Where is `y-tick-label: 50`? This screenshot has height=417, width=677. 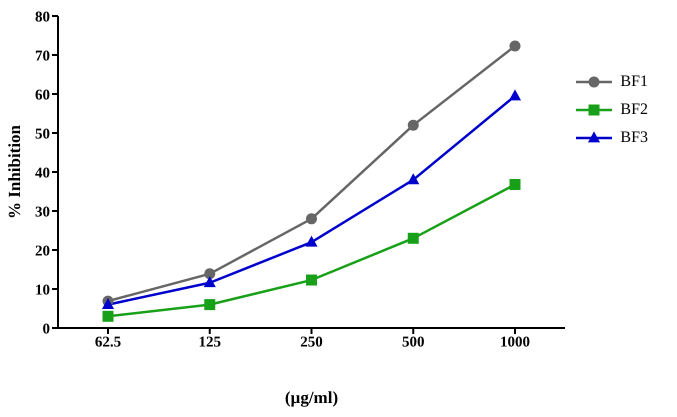
y-tick-label: 50 is located at coordinates (42, 134).